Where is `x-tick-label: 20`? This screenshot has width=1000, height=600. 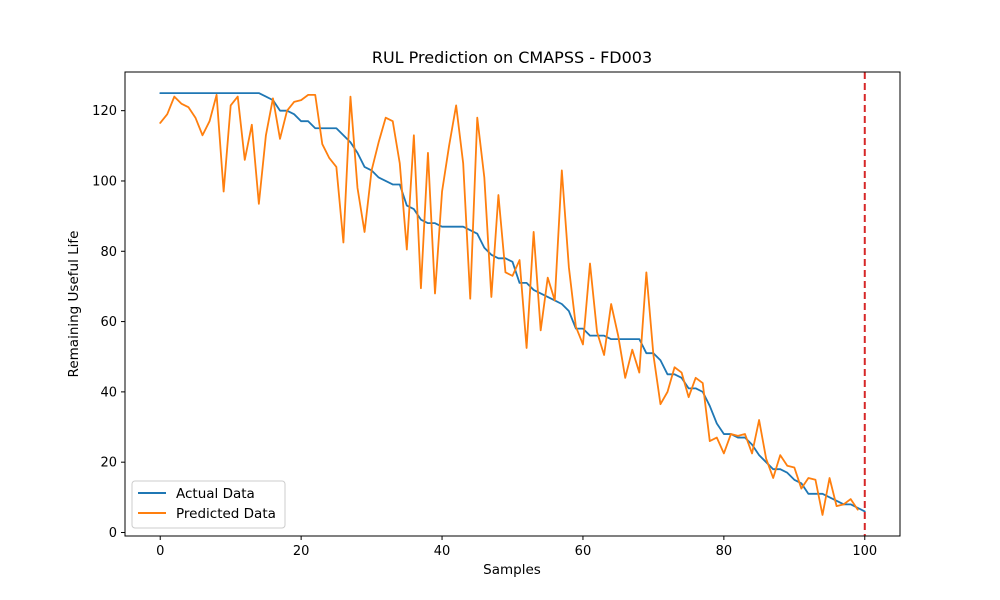
x-tick-label: 20 is located at coordinates (301, 551).